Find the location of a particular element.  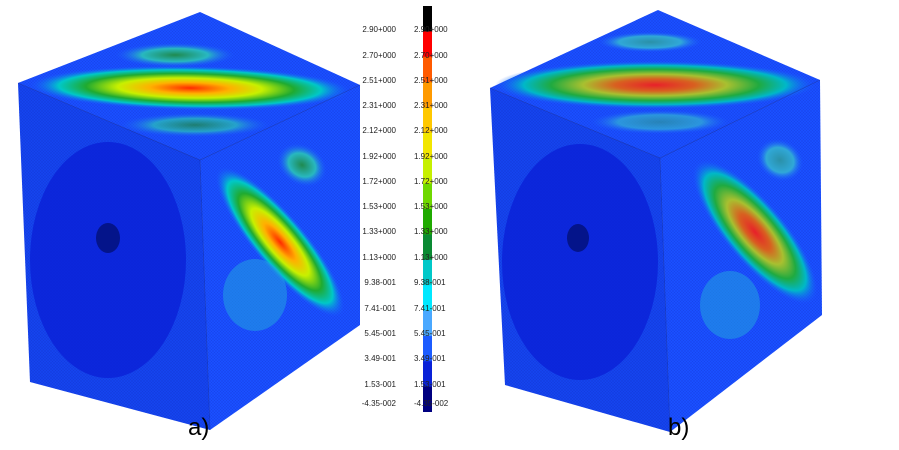

colorbar is located at coordinates (427, 209).